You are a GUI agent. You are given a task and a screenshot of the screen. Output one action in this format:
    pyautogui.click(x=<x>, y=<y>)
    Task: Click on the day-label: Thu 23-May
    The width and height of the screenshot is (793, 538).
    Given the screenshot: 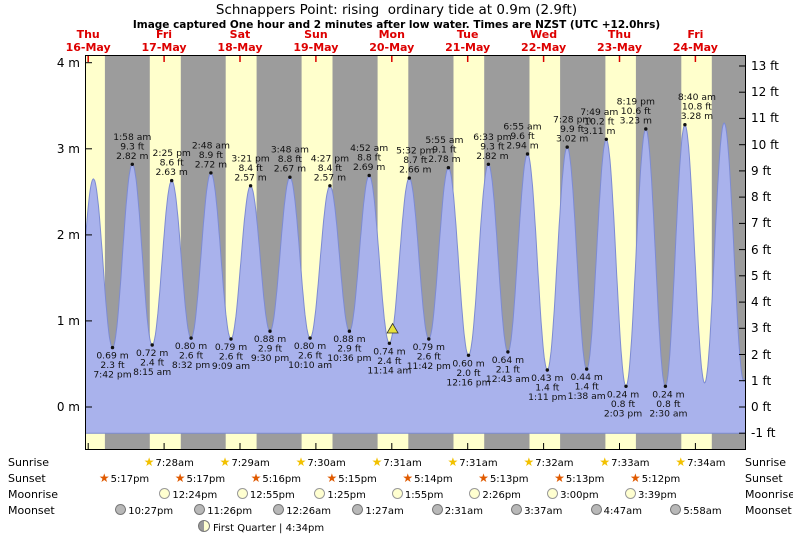 What is the action you would take?
    pyautogui.click(x=619, y=41)
    